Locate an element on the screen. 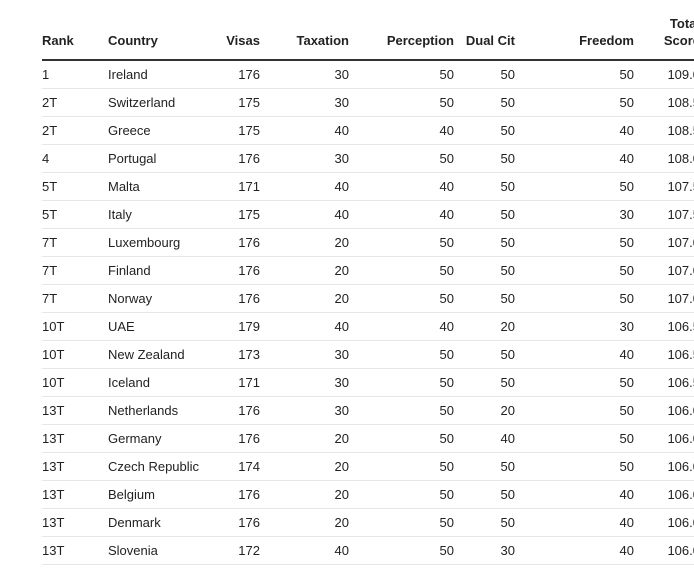 This screenshot has width=694, height=579. table-cell: 108.5 is located at coordinates (664, 130).